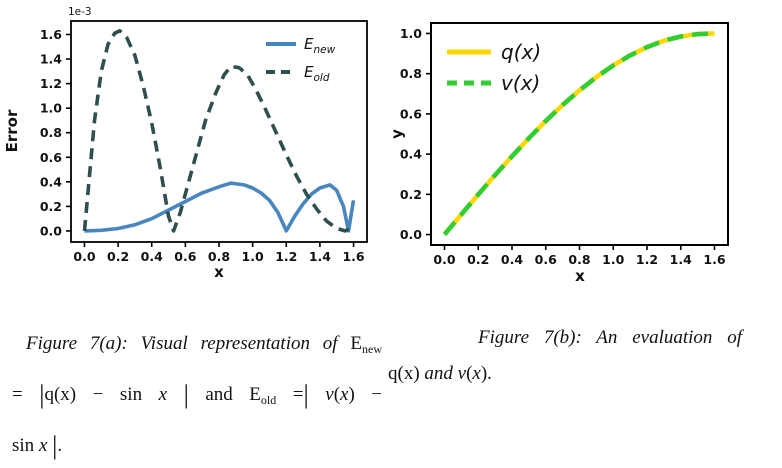 The width and height of the screenshot is (782, 468). I want to click on caption-segment: new, so click(372, 349).